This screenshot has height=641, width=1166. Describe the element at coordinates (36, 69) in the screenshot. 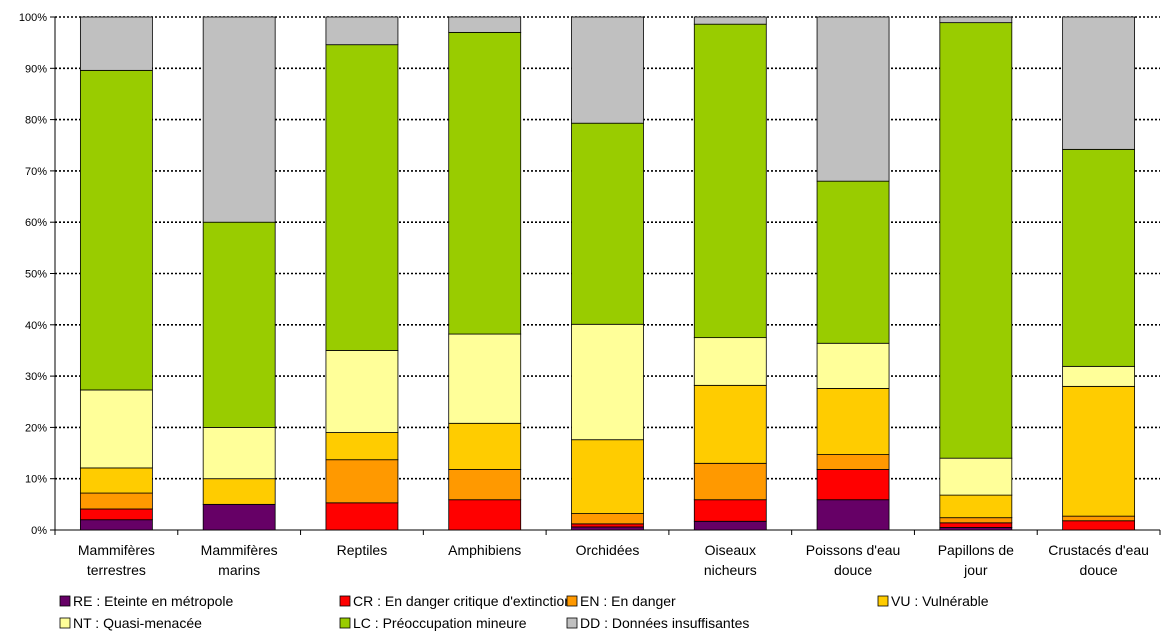

I see `y-tick-label: 90%` at that location.